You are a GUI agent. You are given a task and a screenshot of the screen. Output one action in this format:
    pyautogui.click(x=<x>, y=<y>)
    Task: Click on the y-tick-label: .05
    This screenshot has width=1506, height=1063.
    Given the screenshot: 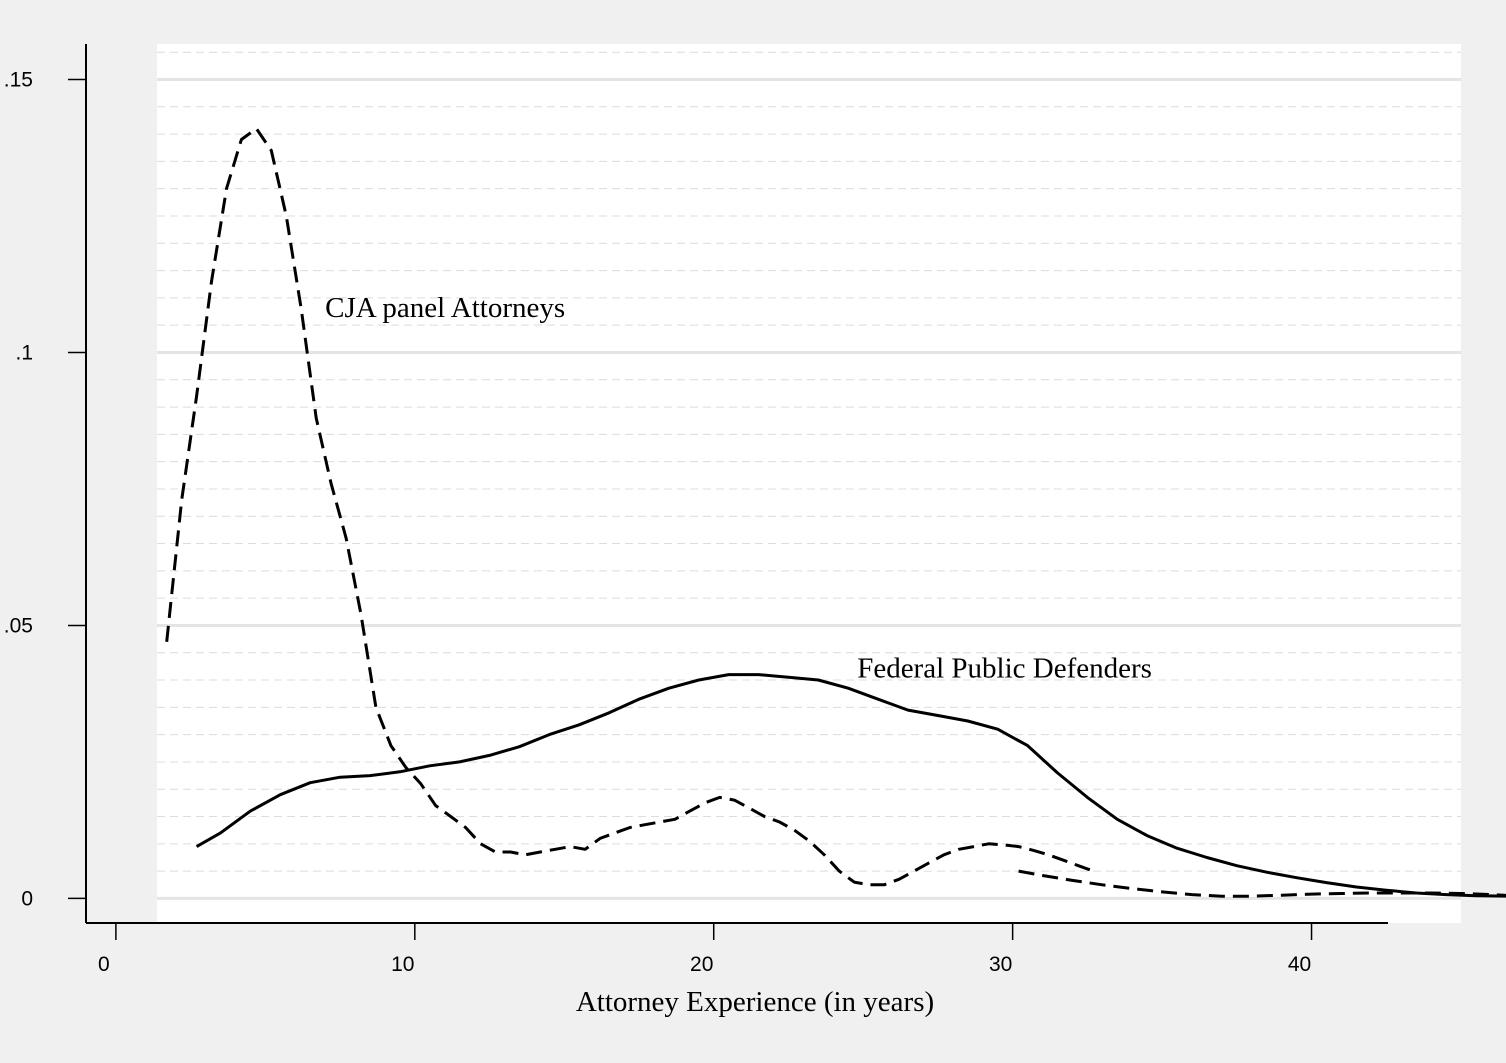 What is the action you would take?
    pyautogui.click(x=18, y=625)
    